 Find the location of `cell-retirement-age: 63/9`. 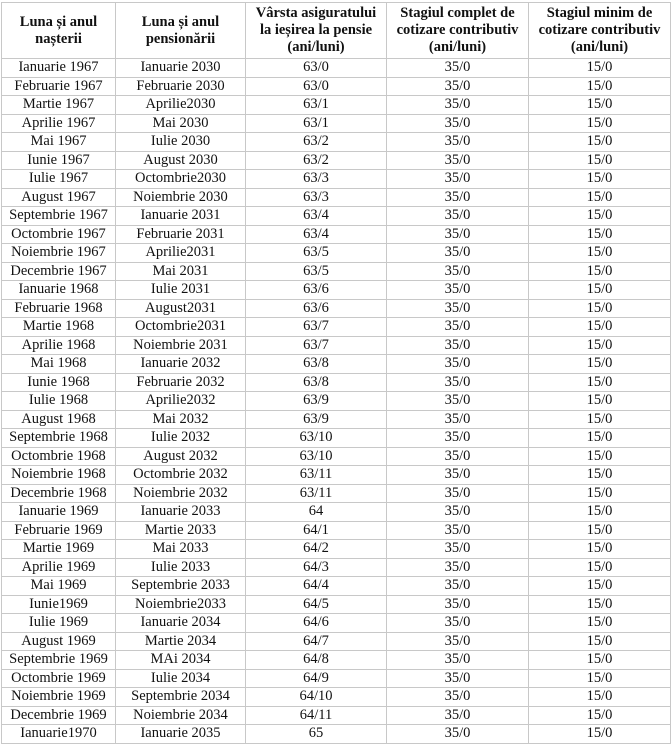

cell-retirement-age: 63/9 is located at coordinates (316, 401).